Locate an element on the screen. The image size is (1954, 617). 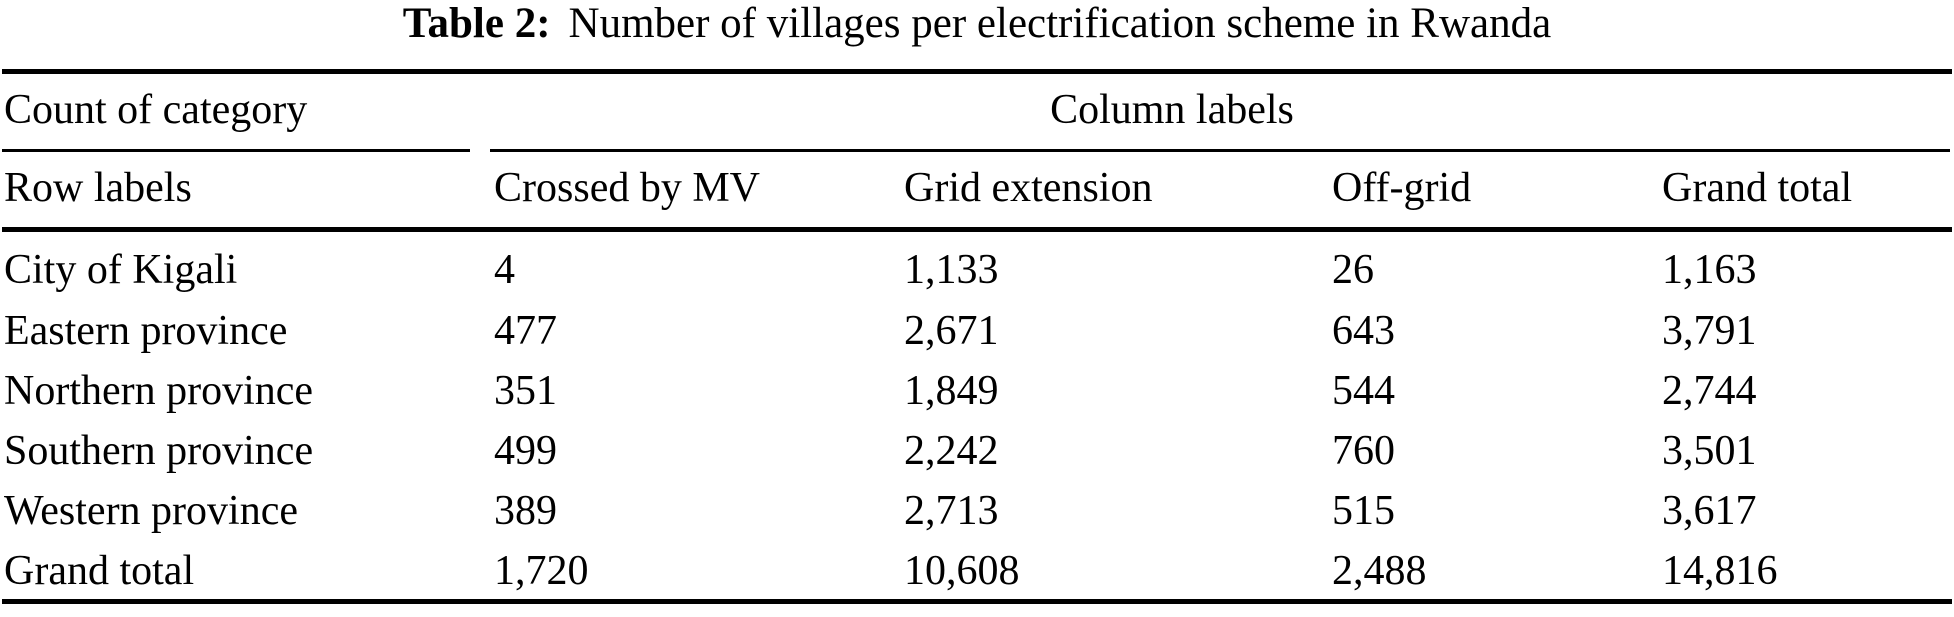
table-bottom-rule is located at coordinates (977, 601).